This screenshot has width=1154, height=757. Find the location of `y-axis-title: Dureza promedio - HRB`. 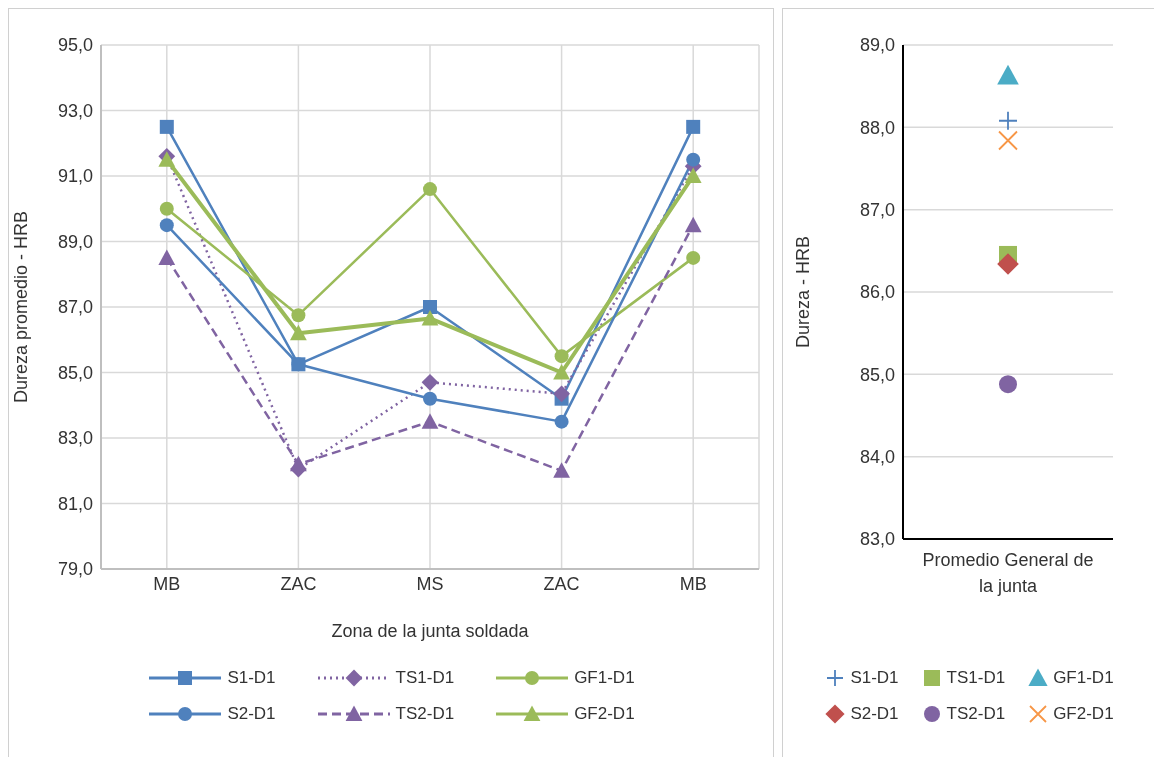

y-axis-title: Dureza promedio - HRB is located at coordinates (21, 307).